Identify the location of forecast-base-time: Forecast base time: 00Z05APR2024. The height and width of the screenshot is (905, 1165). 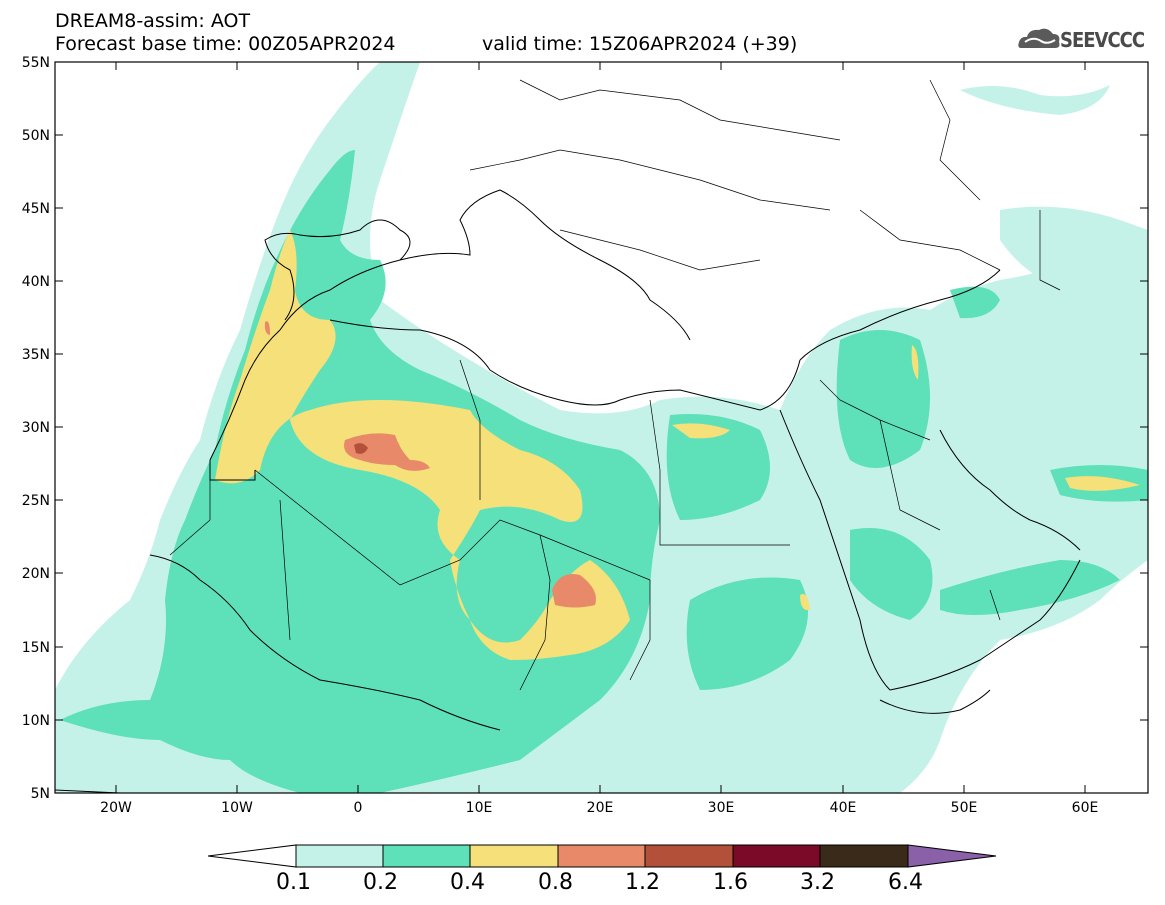
(225, 44).